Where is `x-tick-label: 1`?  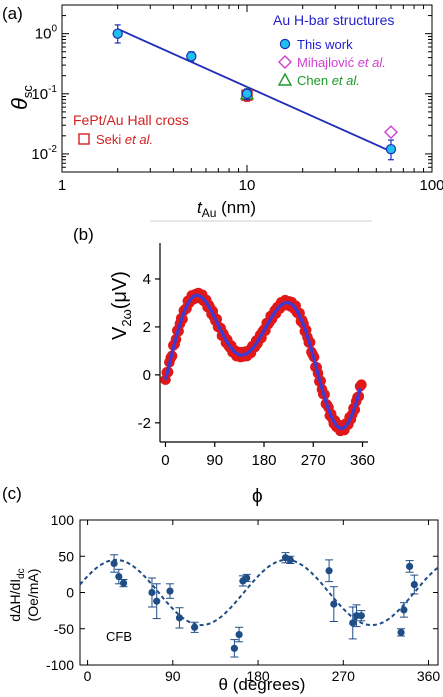
x-tick-label: 1 is located at coordinates (62, 185).